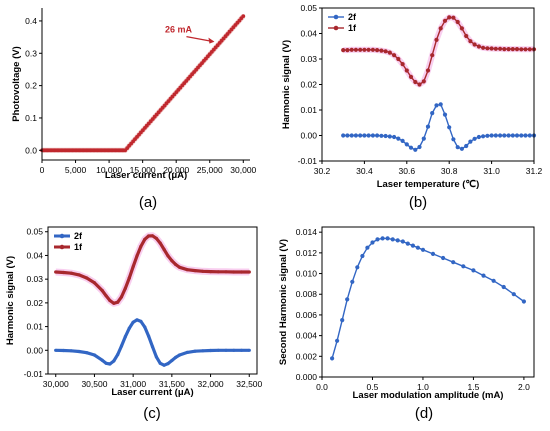 Image resolution: width=550 pixels, height=431 pixels. What do you see at coordinates (34, 327) in the screenshot?
I see `y-tick-label-c-2: 0.01` at bounding box center [34, 327].